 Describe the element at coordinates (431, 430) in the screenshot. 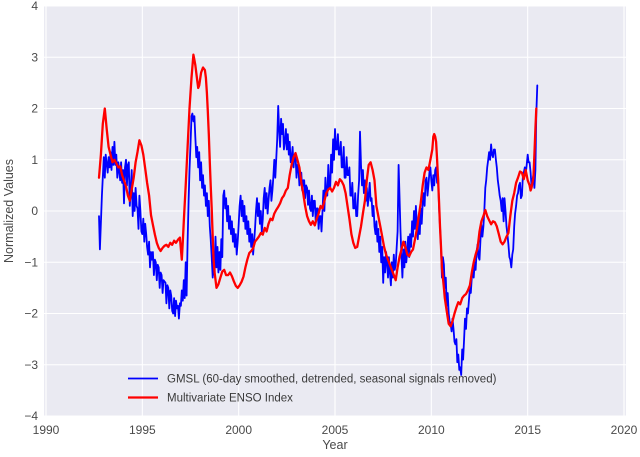

I see `x-tick-label: 2010` at that location.